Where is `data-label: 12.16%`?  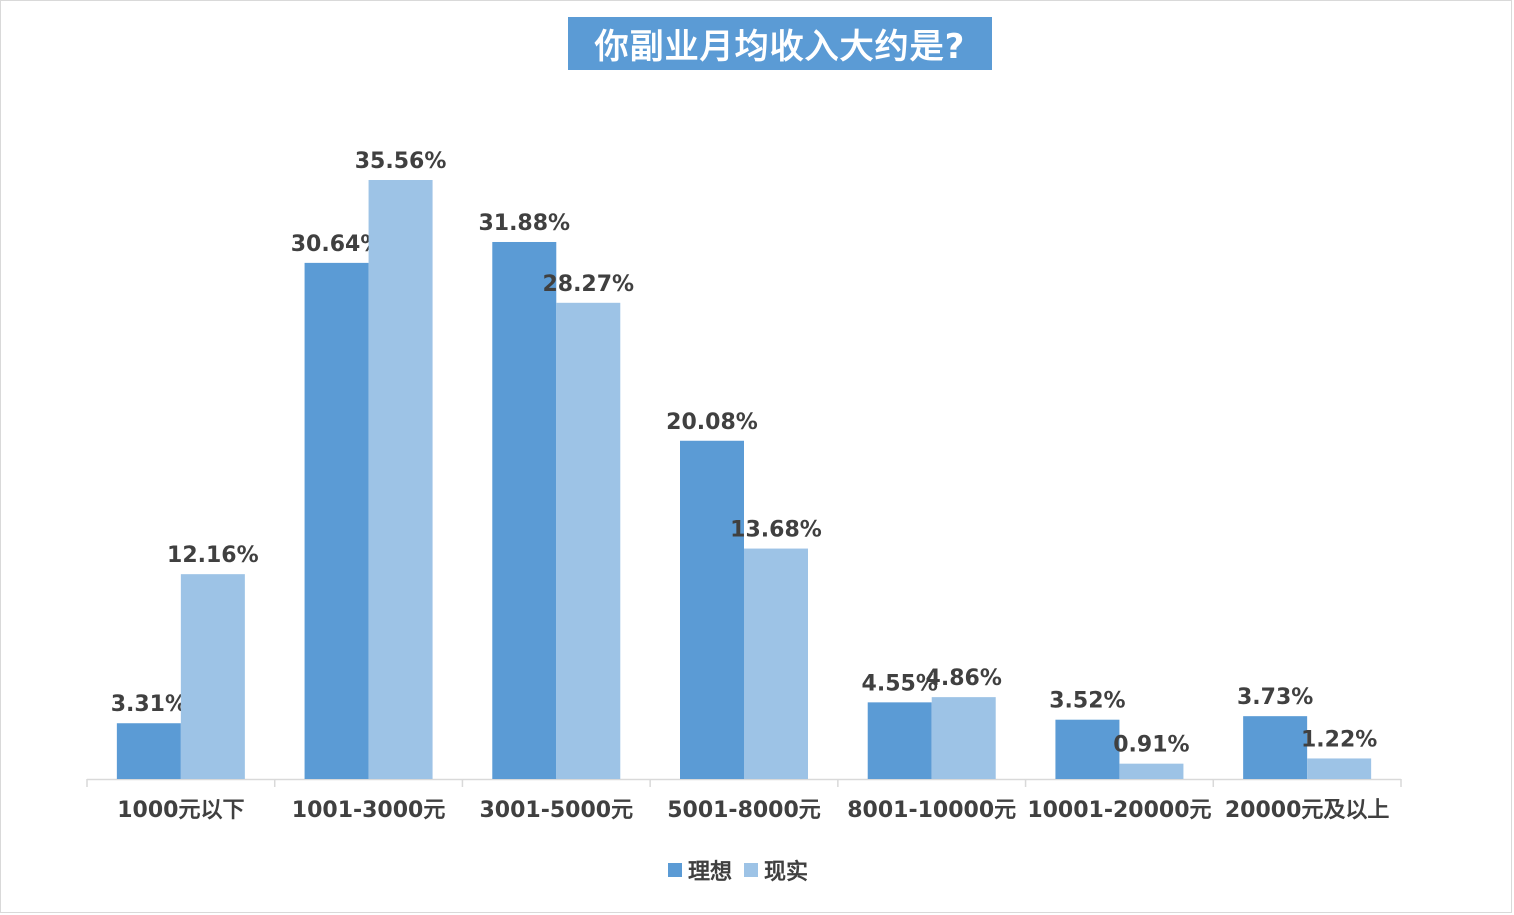
data-label: 12.16% is located at coordinates (213, 555).